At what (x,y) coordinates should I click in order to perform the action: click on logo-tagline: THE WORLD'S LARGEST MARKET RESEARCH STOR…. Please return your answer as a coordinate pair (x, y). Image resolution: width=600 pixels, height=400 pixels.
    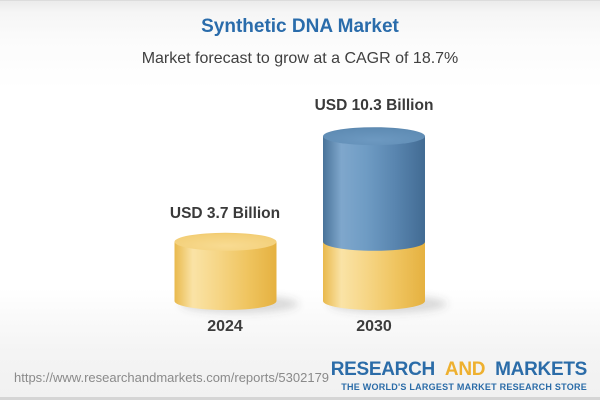
    Looking at the image, I should click on (464, 386).